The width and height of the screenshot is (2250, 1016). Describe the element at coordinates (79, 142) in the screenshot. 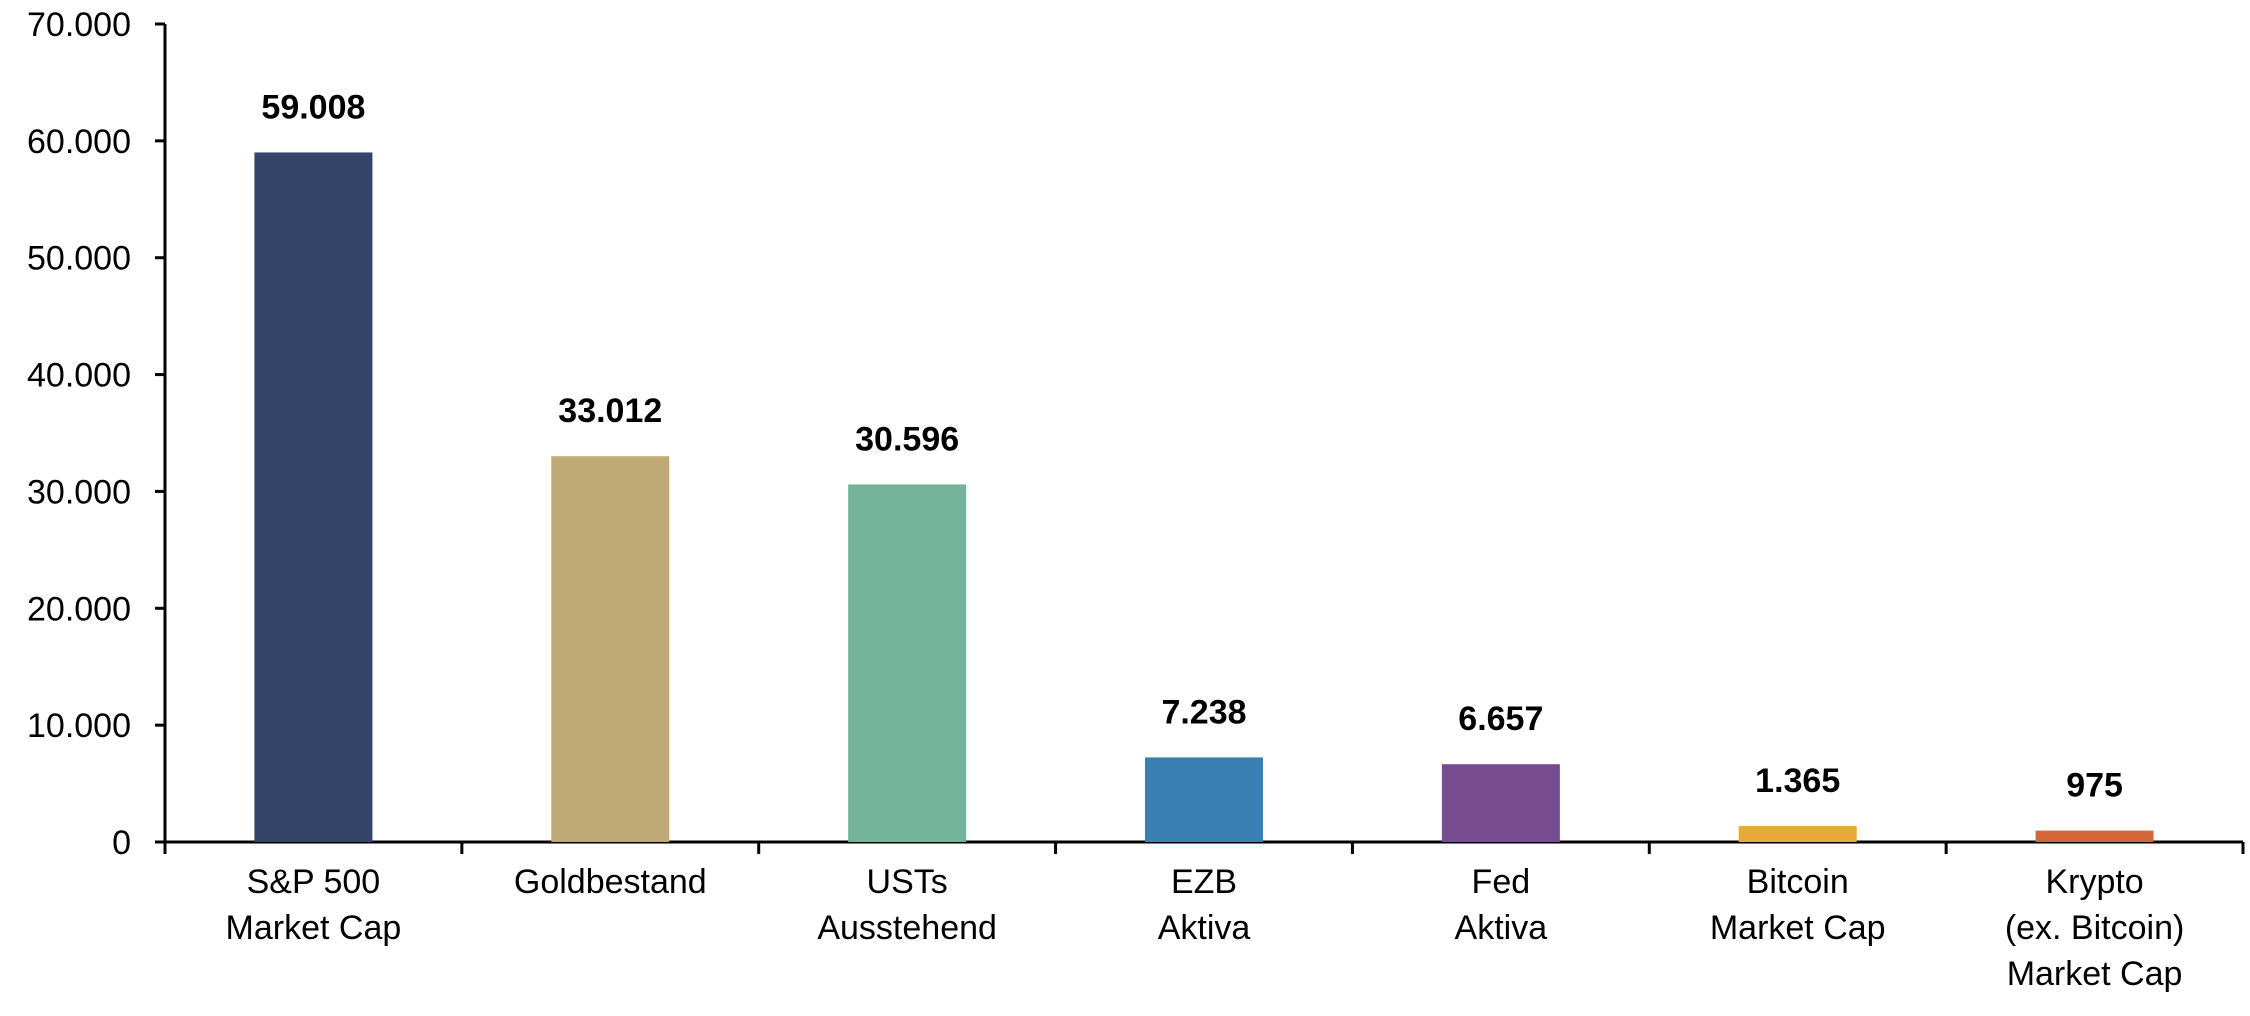

I see `y-tick-label: 60.000` at that location.